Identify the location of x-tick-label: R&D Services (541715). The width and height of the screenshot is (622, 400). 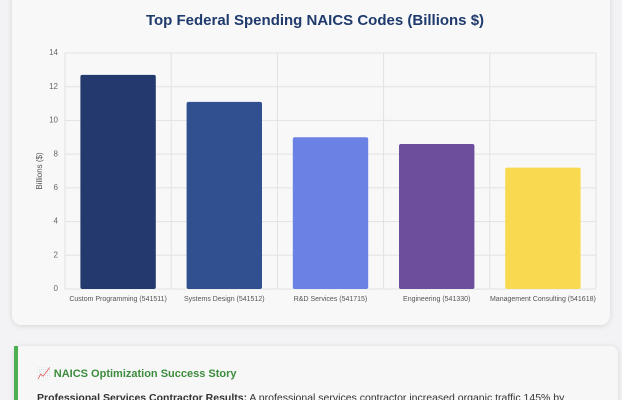
(331, 299).